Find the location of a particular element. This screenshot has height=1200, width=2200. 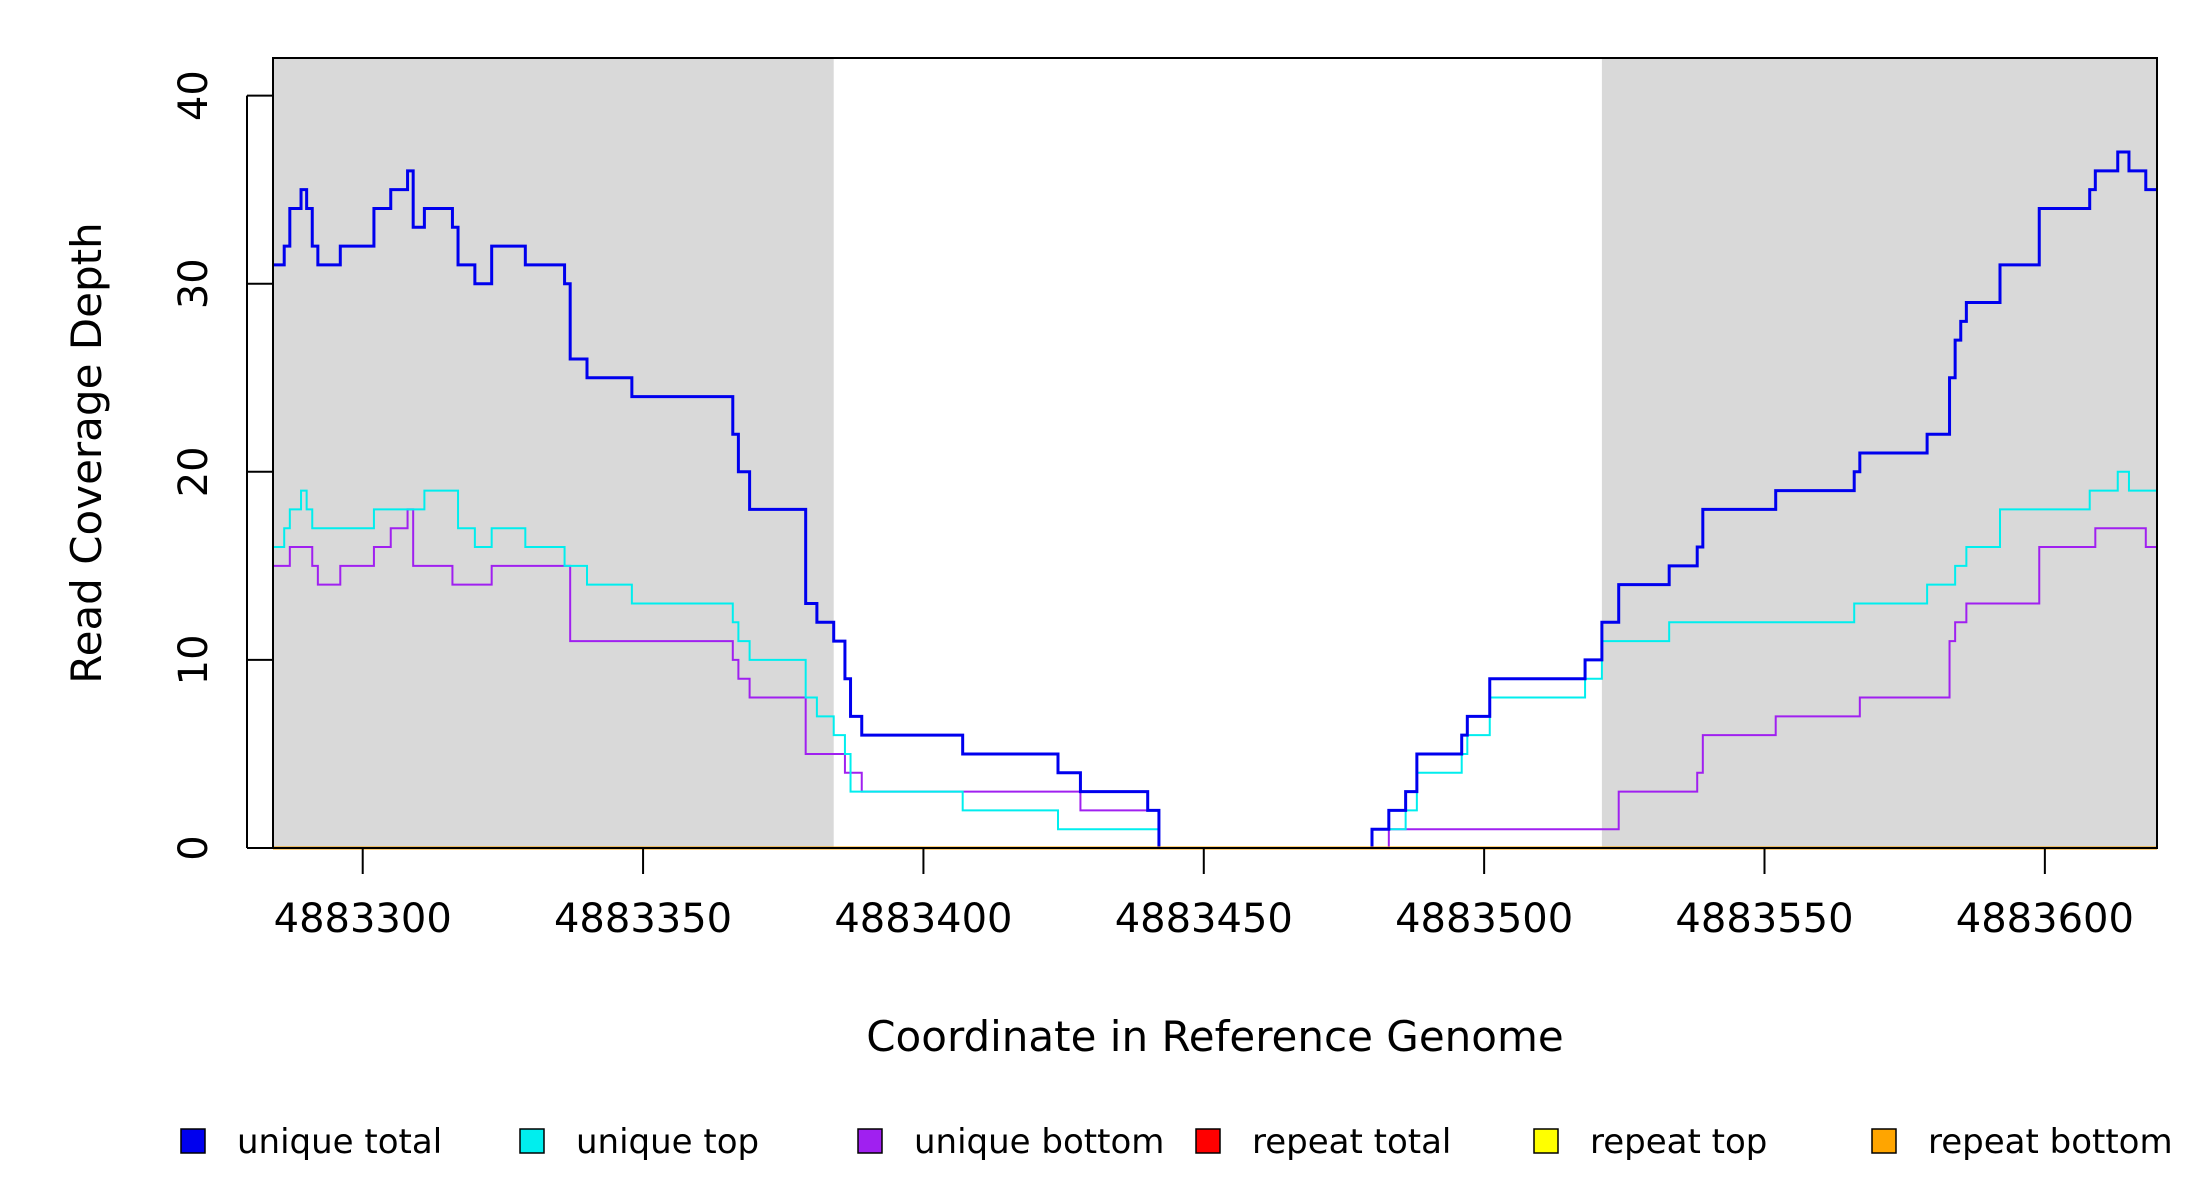

legend-item-repeat-top: repeat top is located at coordinates (1650, 1142).